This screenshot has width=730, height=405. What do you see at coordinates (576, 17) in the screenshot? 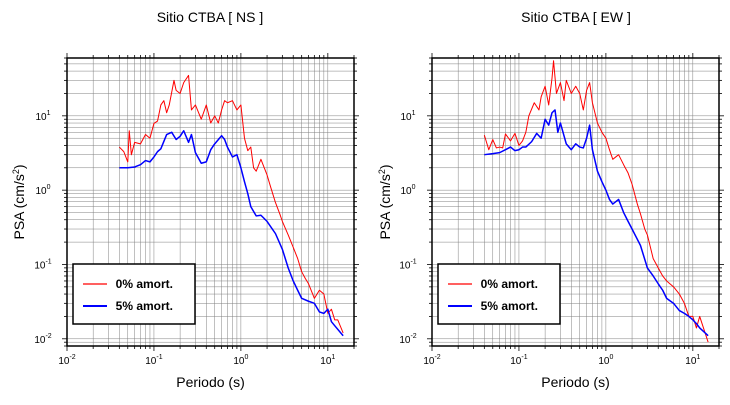
I see `chart-title: Sitio CTBA [ EW ]` at bounding box center [576, 17].